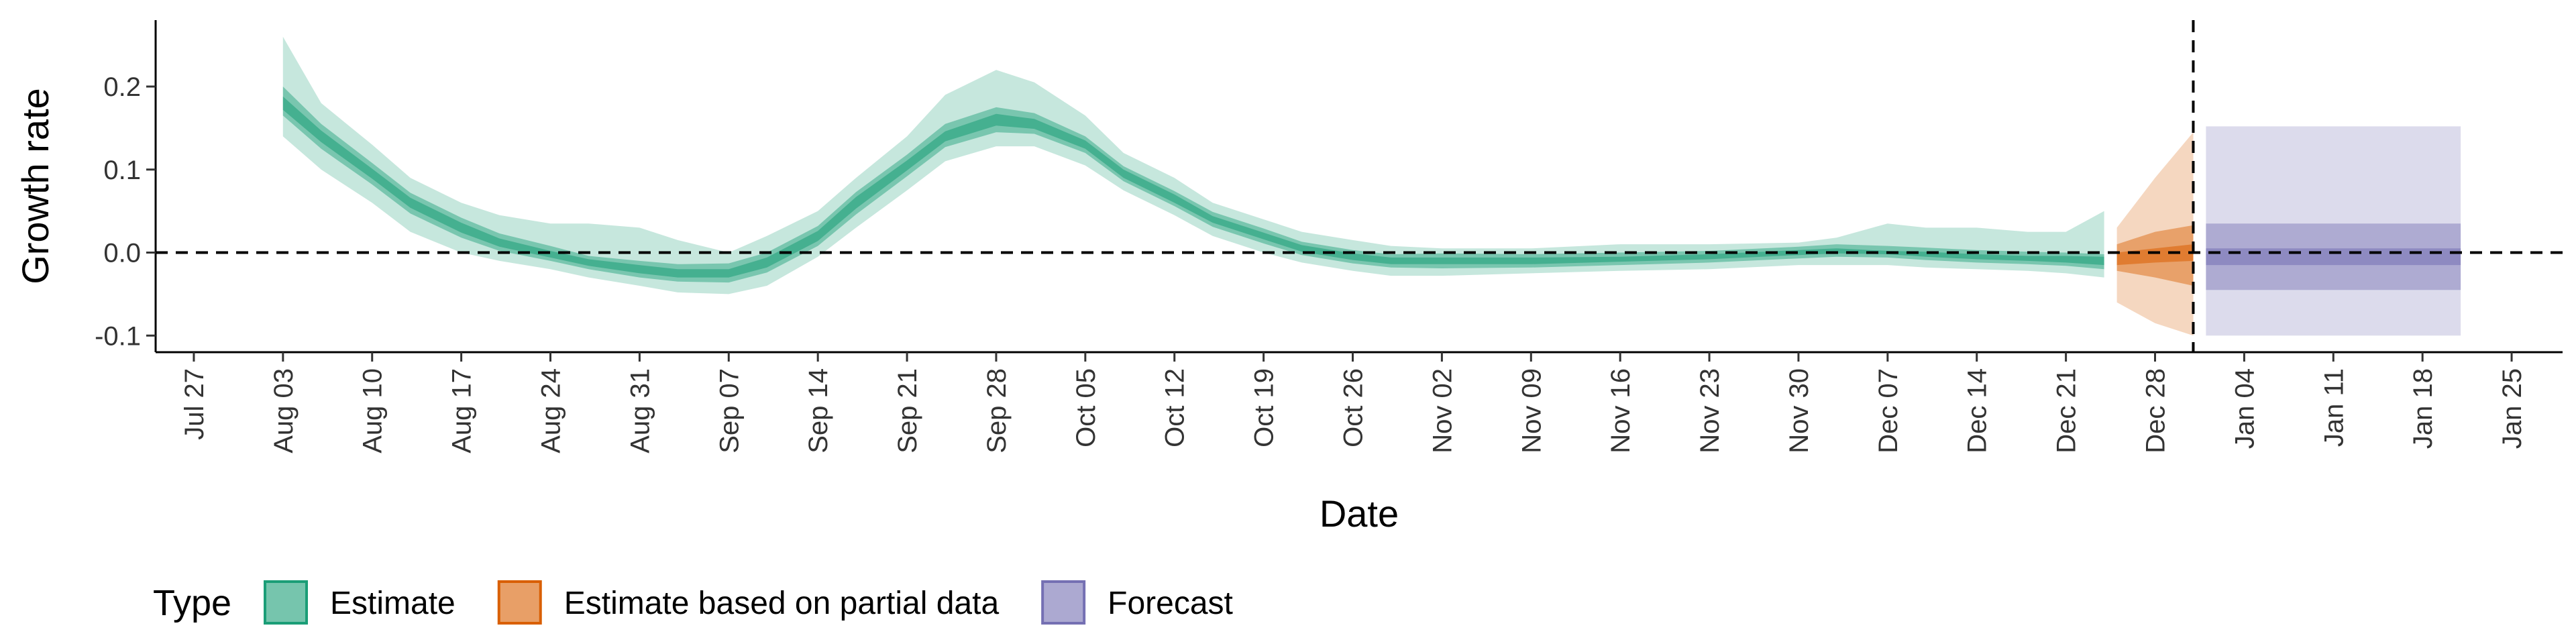 Image resolution: width=2576 pixels, height=644 pixels. What do you see at coordinates (1710, 410) in the screenshot?
I see `x-tick-label: Nov 23` at bounding box center [1710, 410].